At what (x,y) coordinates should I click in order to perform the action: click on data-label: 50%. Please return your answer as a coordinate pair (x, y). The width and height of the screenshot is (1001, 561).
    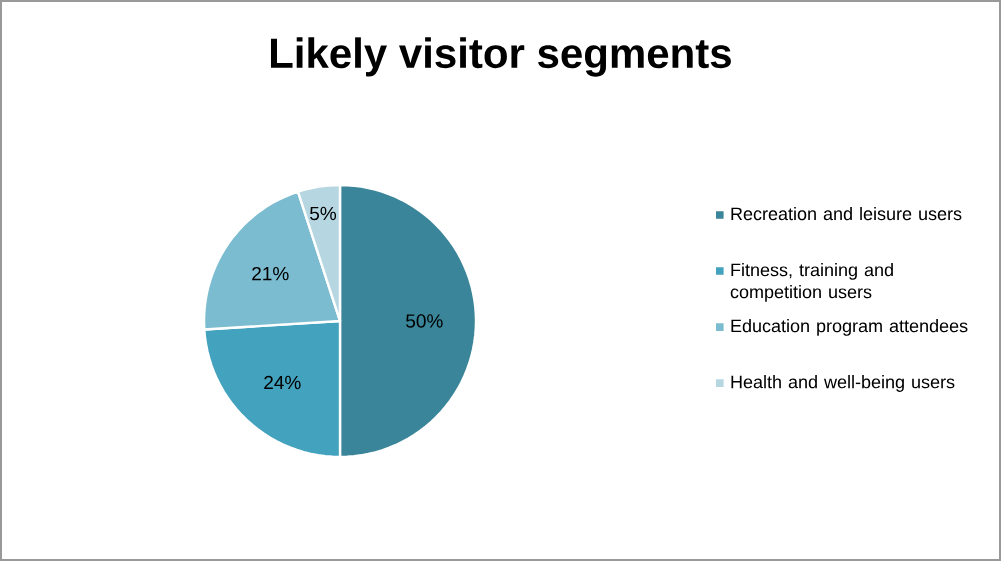
    Looking at the image, I should click on (424, 321).